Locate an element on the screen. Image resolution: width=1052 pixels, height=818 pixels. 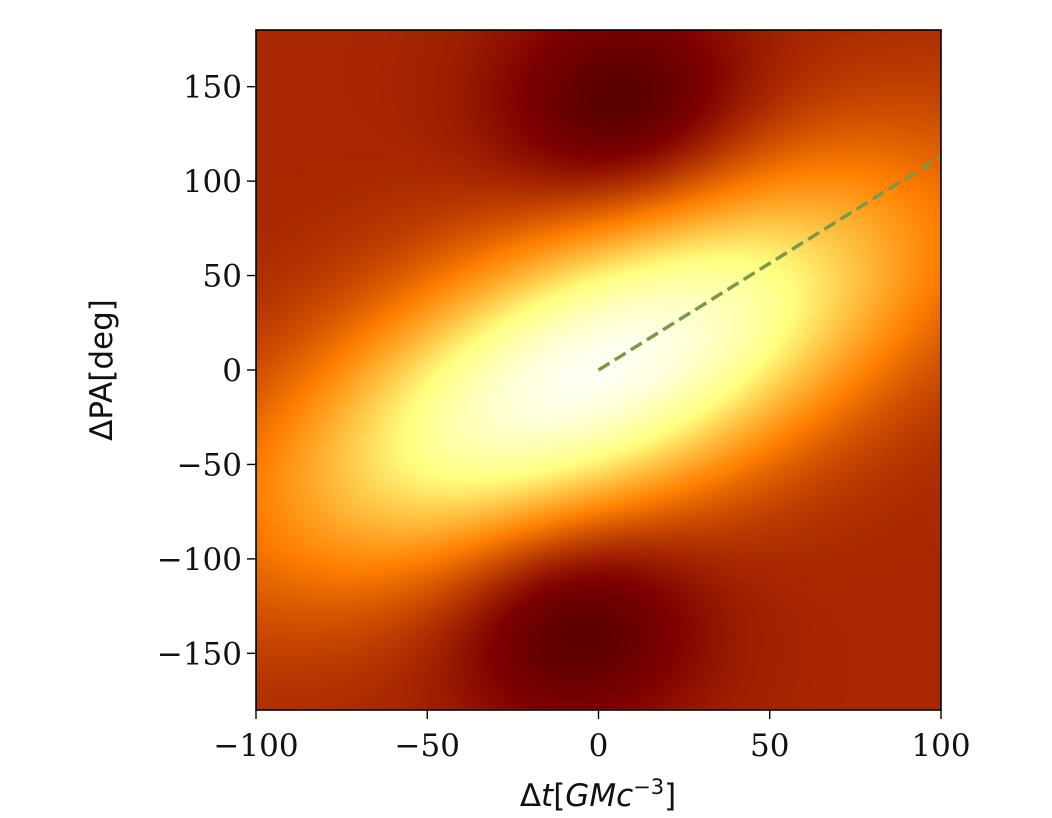
y-tick-label: −100 is located at coordinates (199, 560).